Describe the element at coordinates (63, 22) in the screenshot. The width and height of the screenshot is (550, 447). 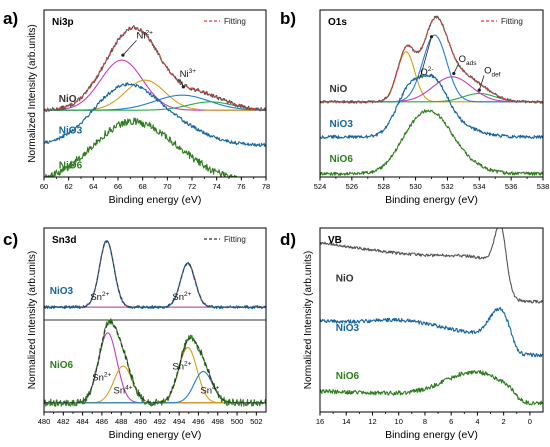
I see `panel-title: Ni3p` at that location.